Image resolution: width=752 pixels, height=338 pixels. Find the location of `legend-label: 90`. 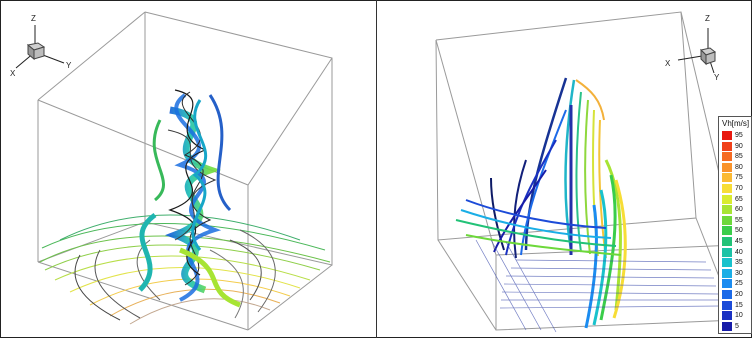

legend-label: 90 is located at coordinates (739, 146).